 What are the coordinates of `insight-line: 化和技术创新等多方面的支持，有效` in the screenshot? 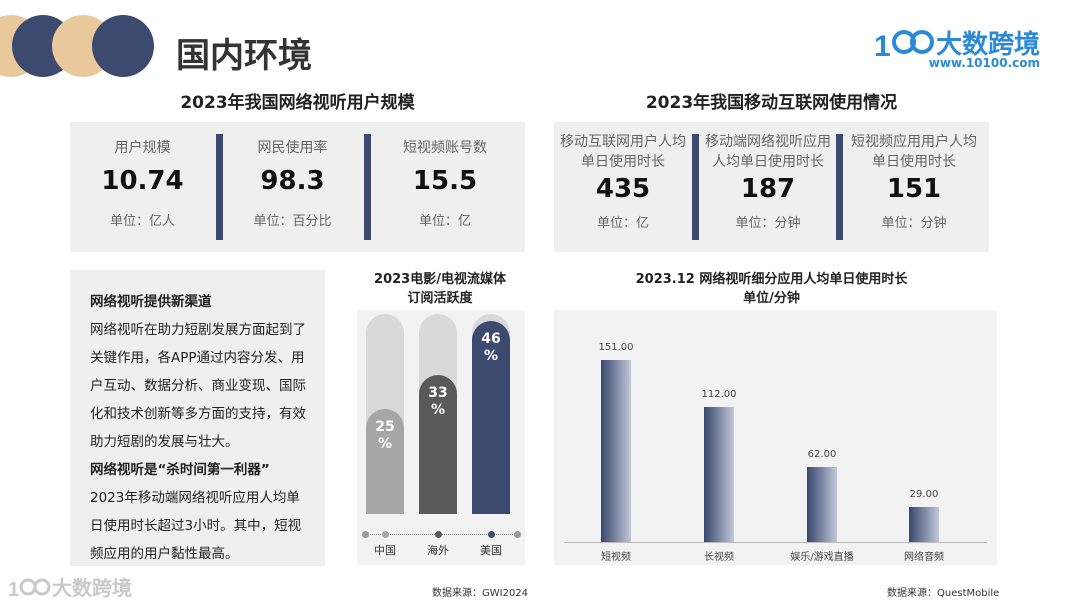 It's located at (198, 414).